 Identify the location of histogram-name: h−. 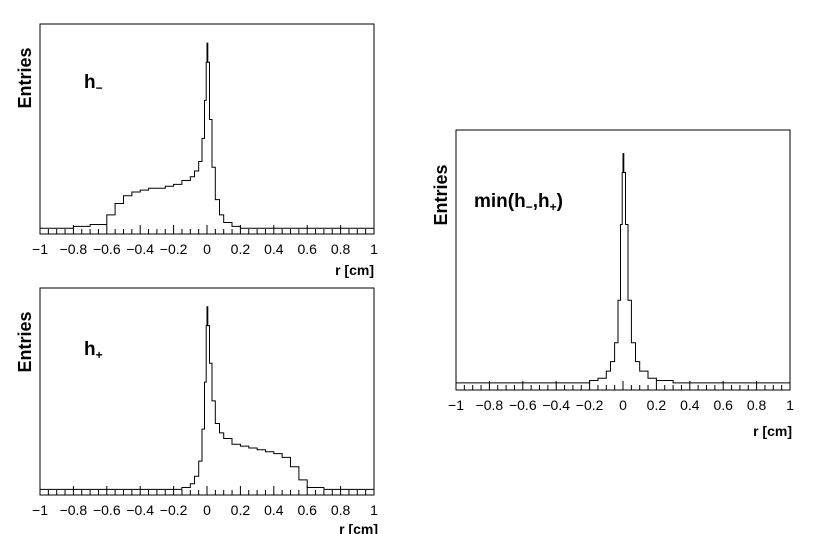
(93, 83).